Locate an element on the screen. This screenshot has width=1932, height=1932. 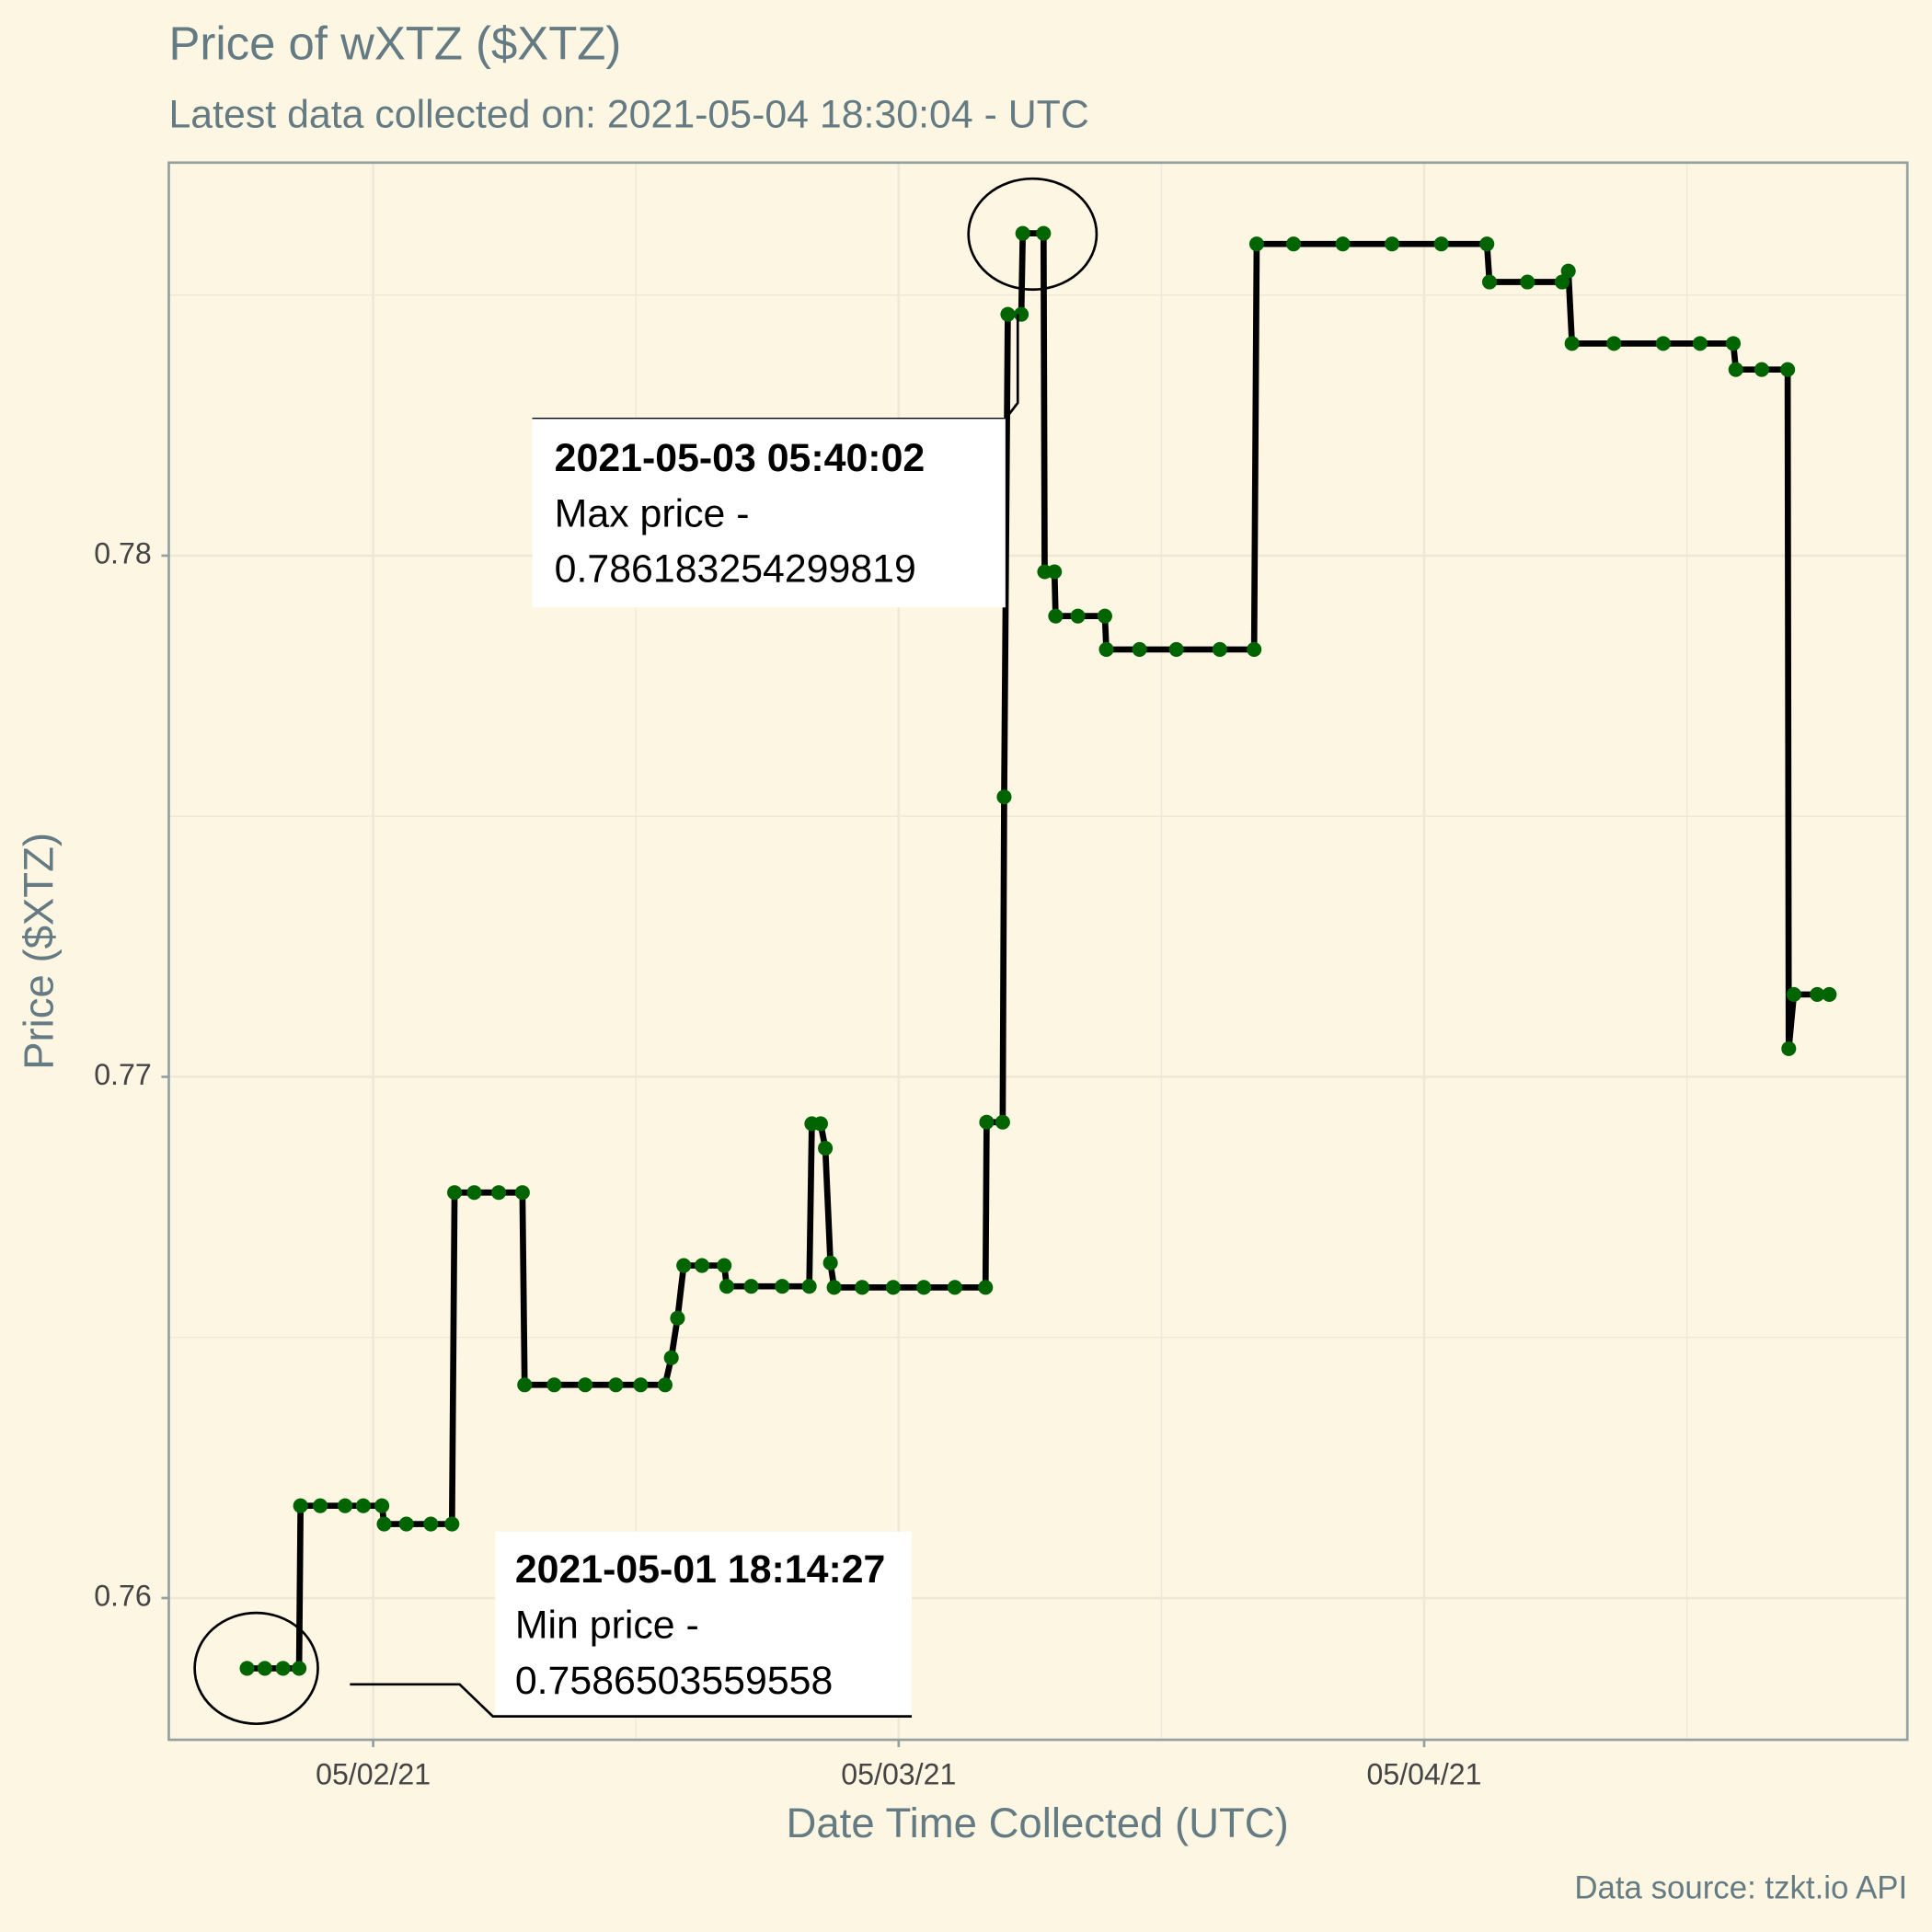
y-tick-label: 0.78 is located at coordinates (123, 552).